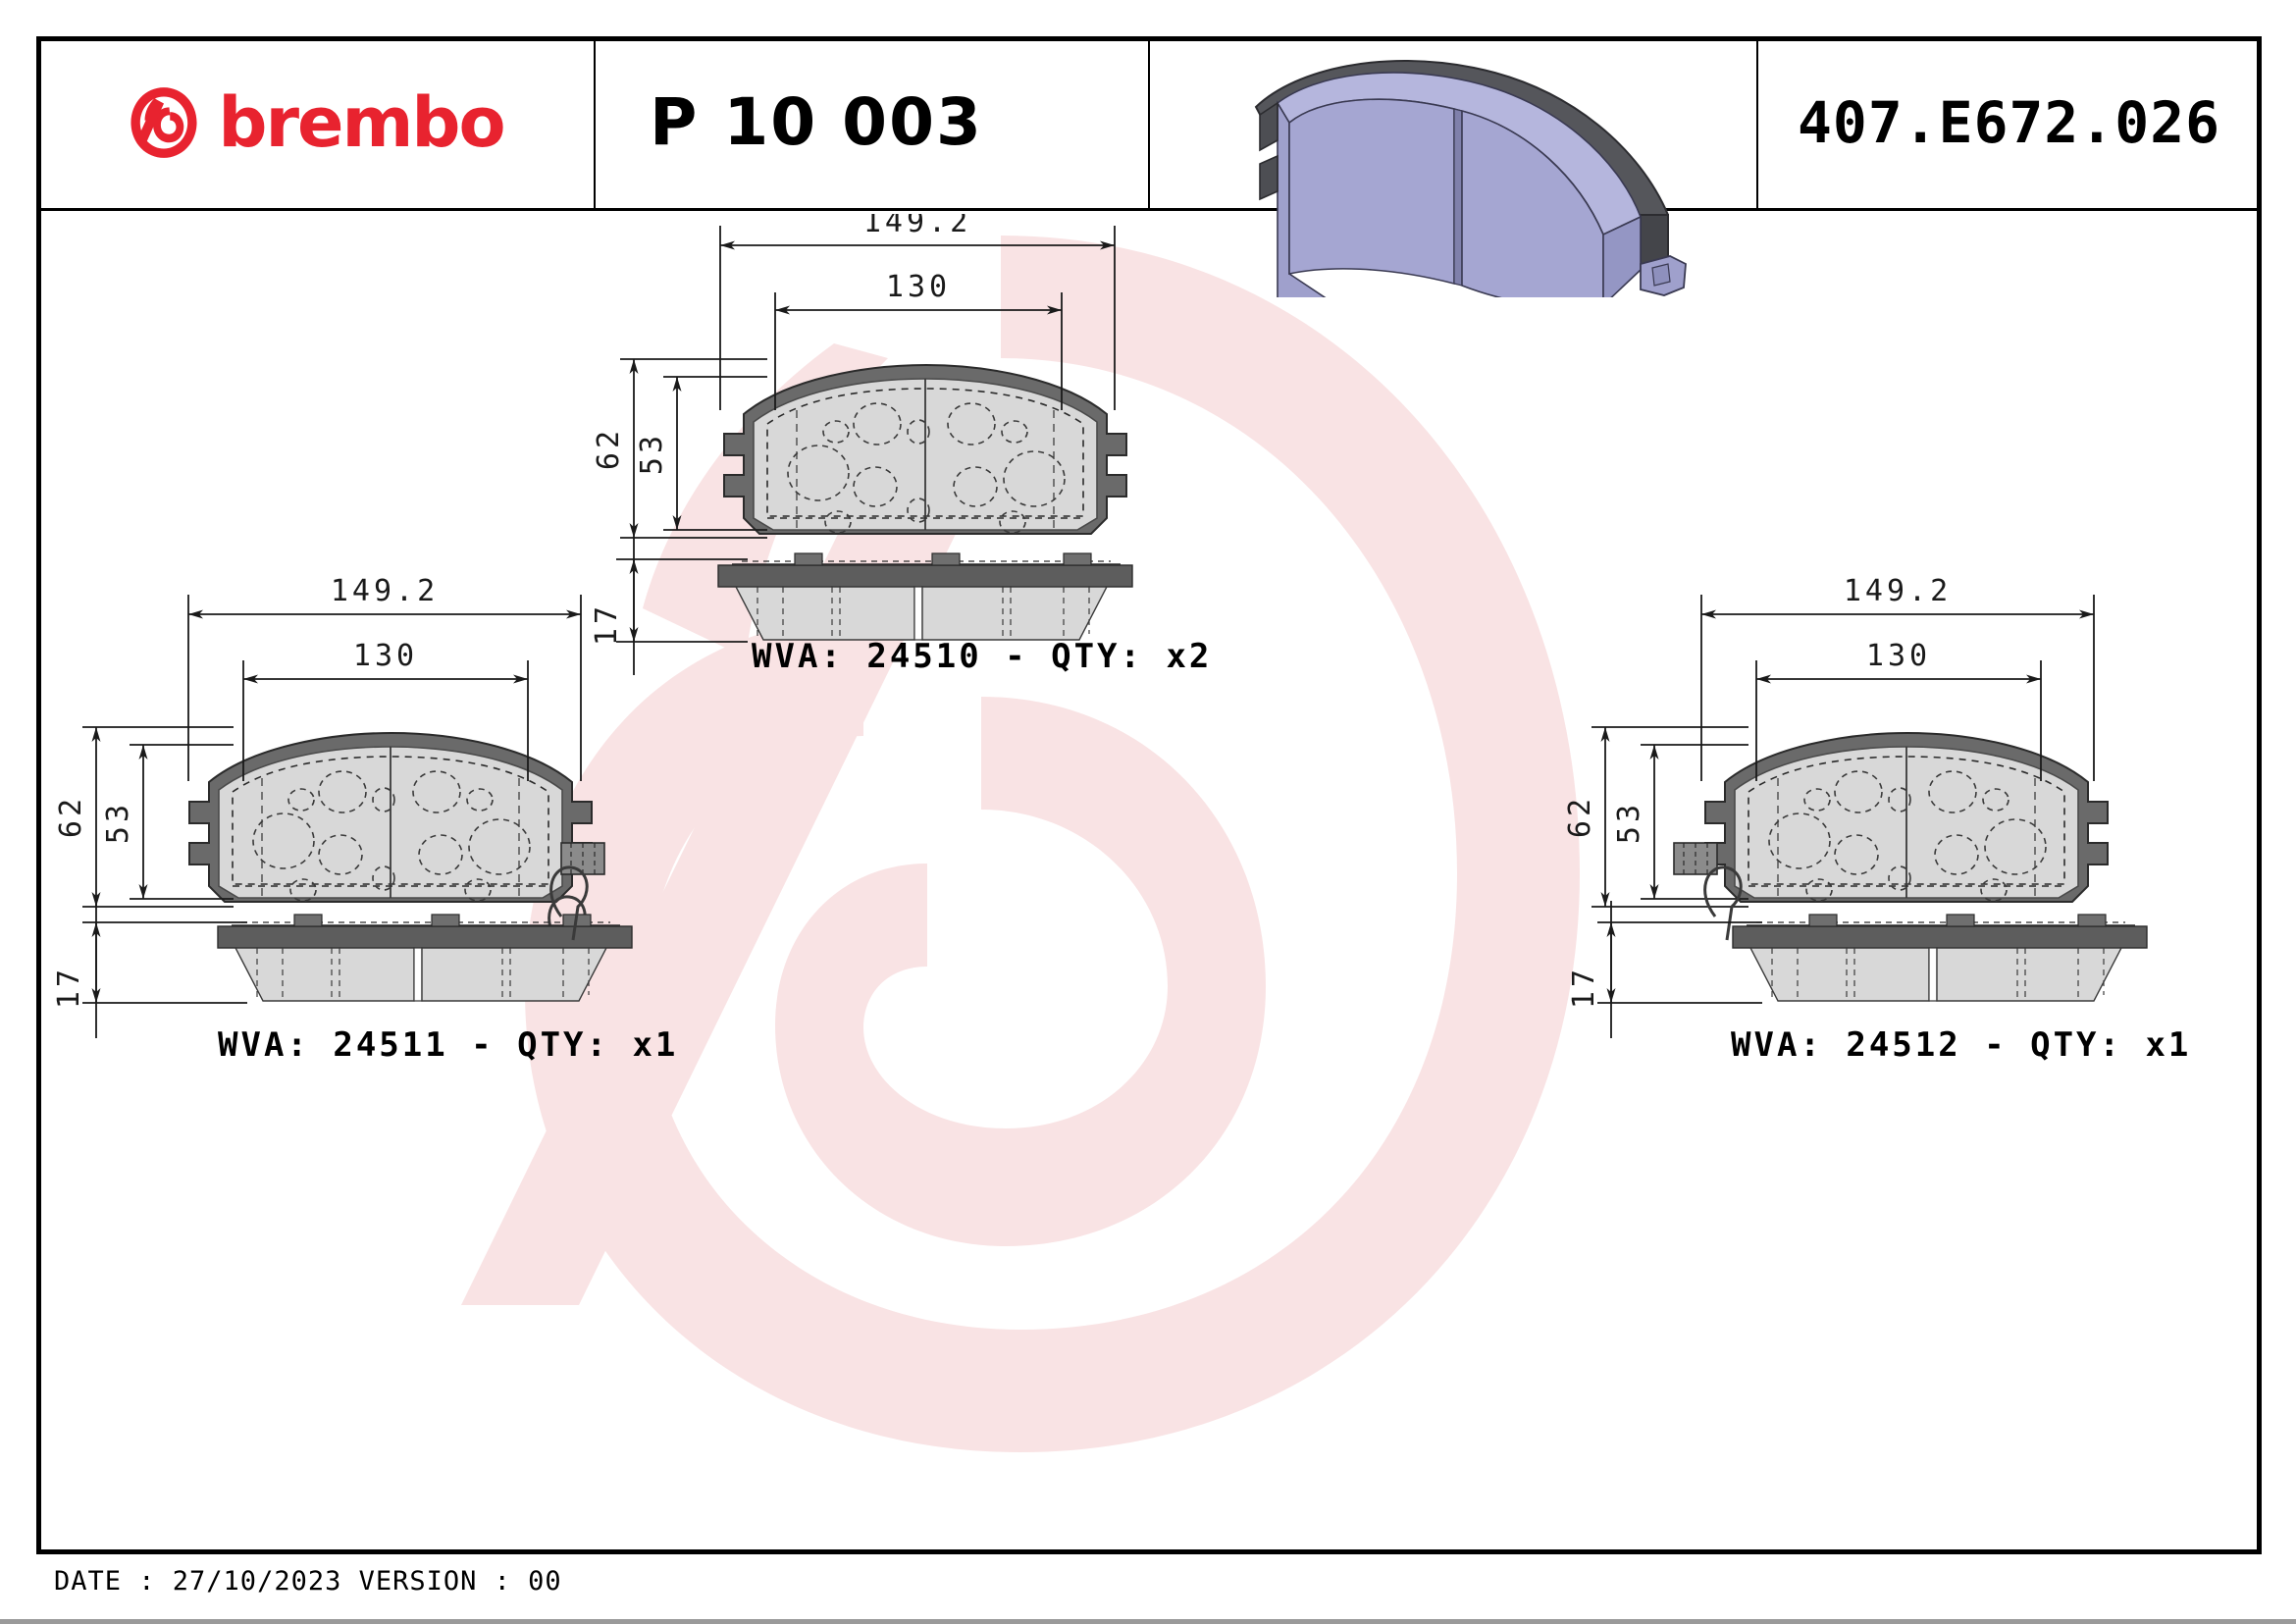 This screenshot has height=1624, width=2296. I want to click on brand-cell: brembo, so click(316, 122).